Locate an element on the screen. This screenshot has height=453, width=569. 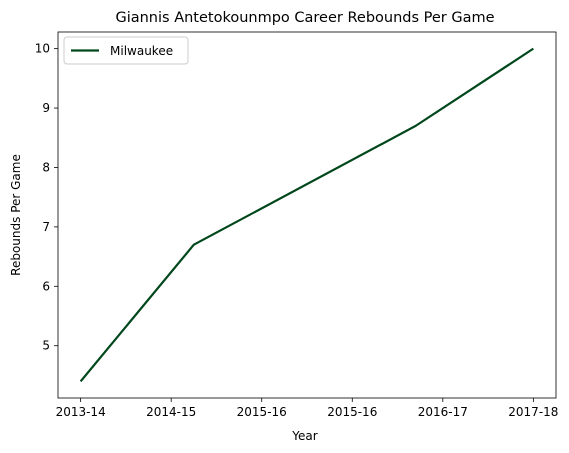
y-tick-label: 10 is located at coordinates (42, 49).